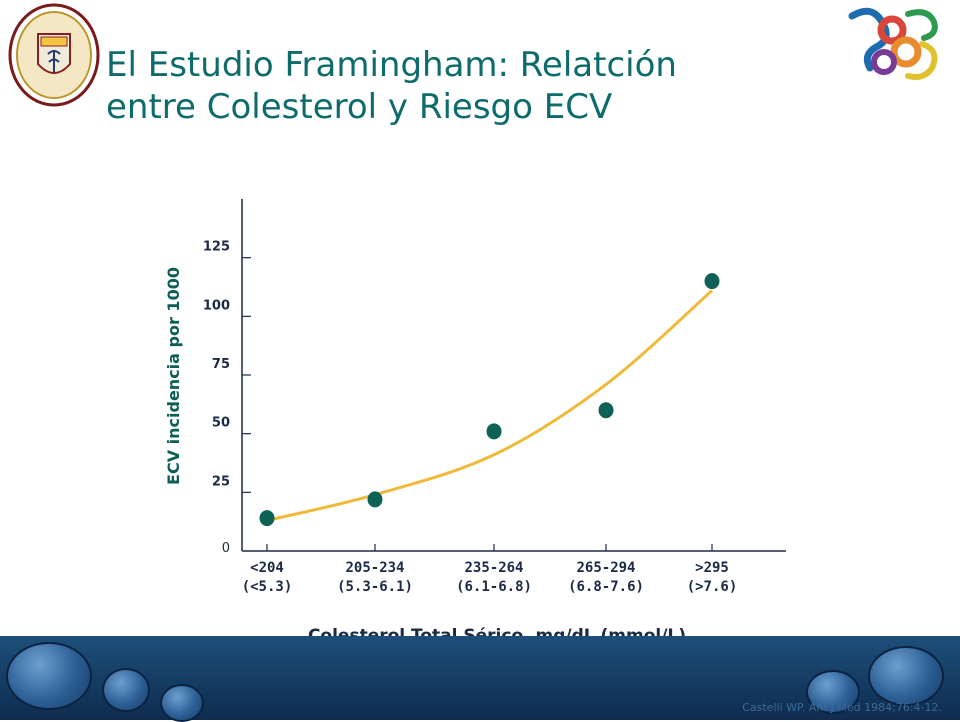  Describe the element at coordinates (480, 679) in the screenshot. I see `decorative-footer: Castelli WP. Am J Med 1984;76:4-12.` at that location.